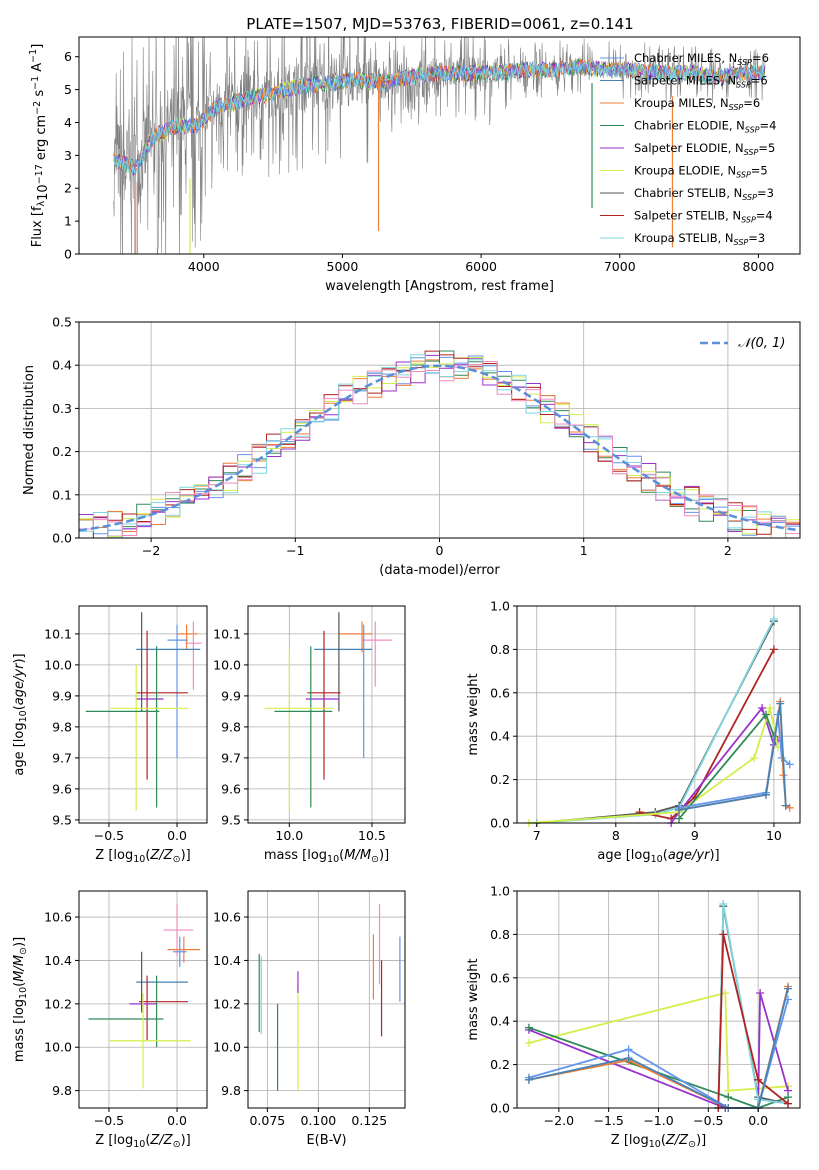 The height and width of the screenshot is (1170, 819). Describe the element at coordinates (704, 149) in the screenshot. I see `legend-entry: Salpeter ELODIE, NSSP=5` at that location.